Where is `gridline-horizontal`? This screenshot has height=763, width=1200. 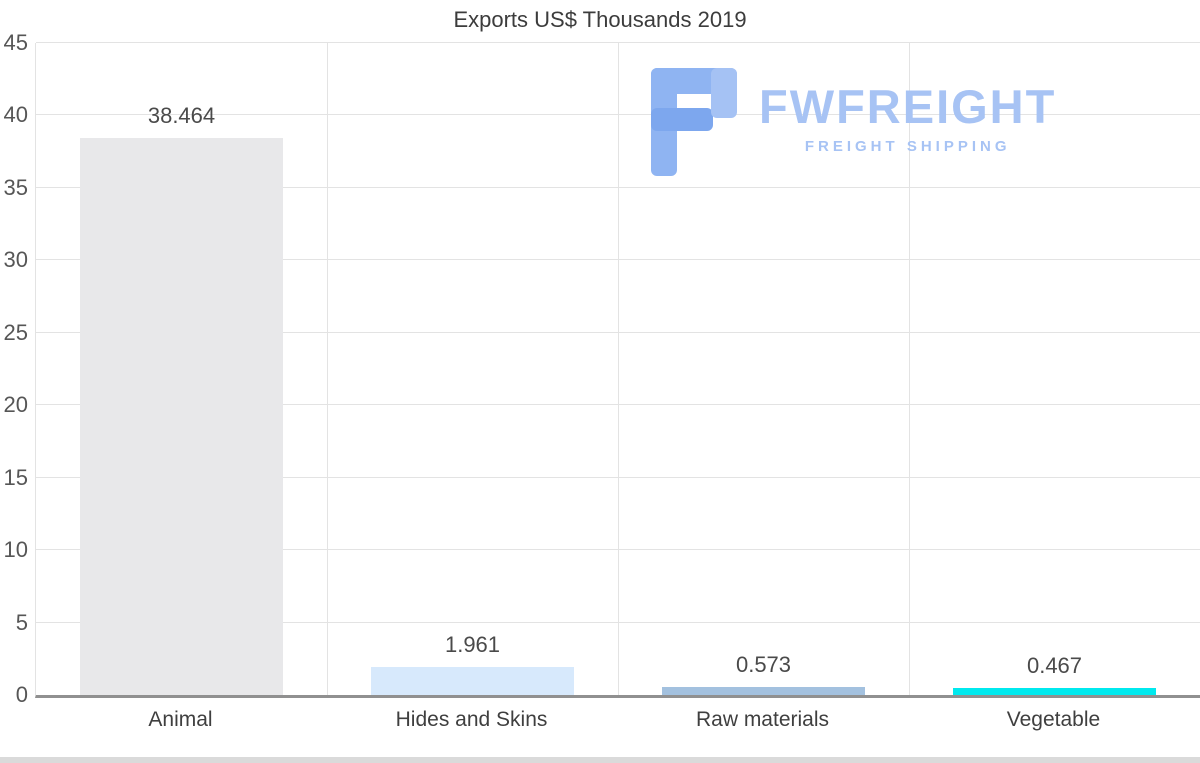 gridline-horizontal is located at coordinates (618, 42).